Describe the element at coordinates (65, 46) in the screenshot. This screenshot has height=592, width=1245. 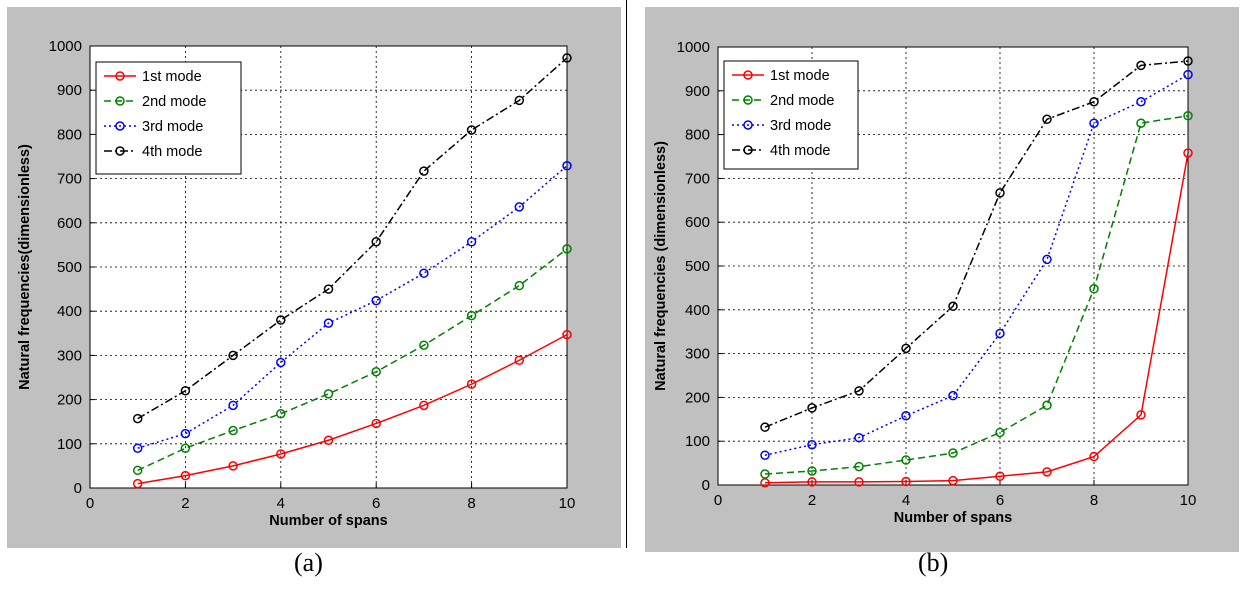
I see `y-tick-label: 1000` at that location.